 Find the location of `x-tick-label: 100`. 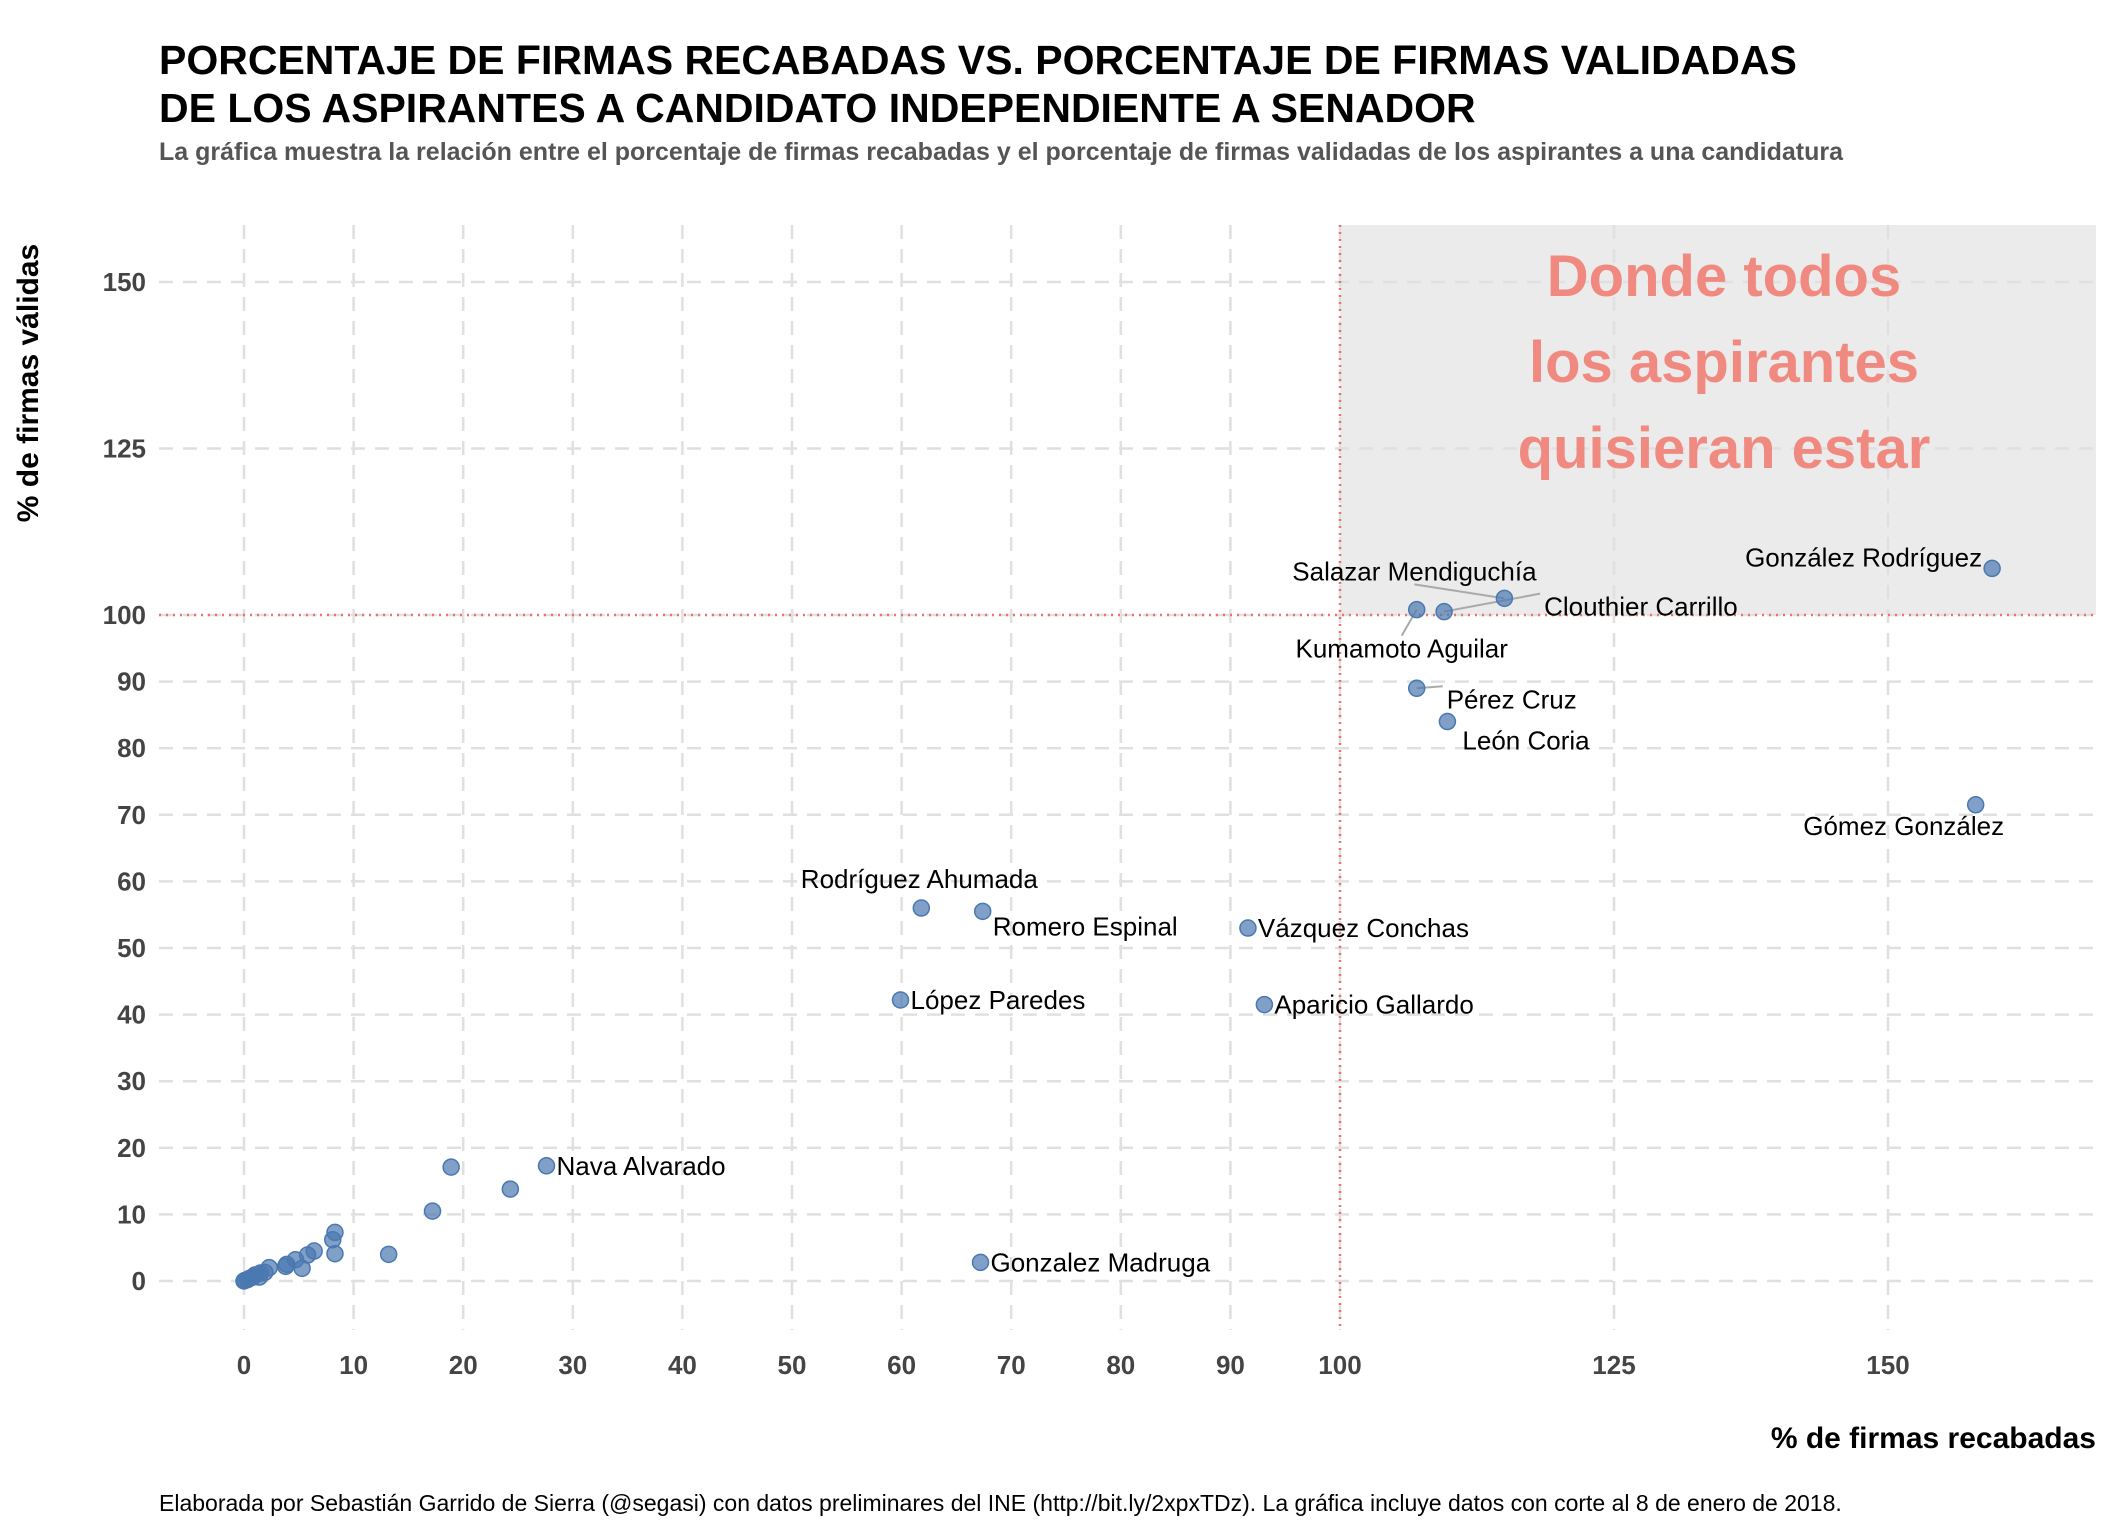

x-tick-label: 100 is located at coordinates (1339, 1365).